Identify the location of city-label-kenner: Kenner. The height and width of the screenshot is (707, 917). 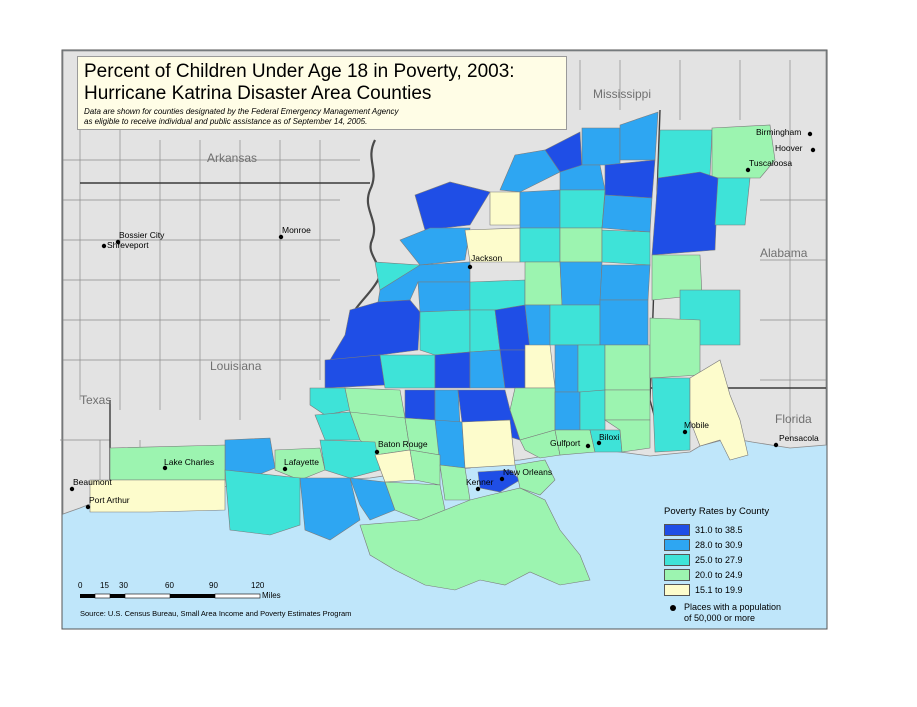
(480, 482).